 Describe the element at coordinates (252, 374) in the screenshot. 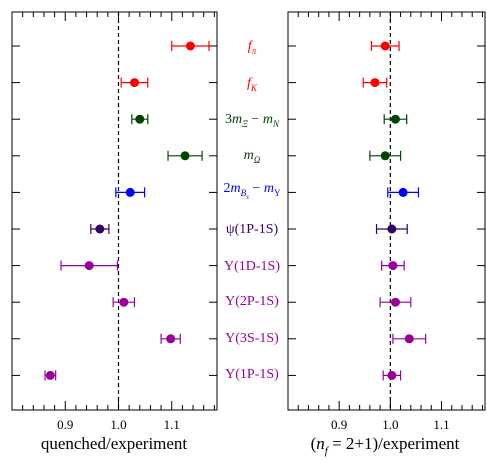

I see `row-label-upsilon-1p1s: Υ(1P-1S)` at that location.